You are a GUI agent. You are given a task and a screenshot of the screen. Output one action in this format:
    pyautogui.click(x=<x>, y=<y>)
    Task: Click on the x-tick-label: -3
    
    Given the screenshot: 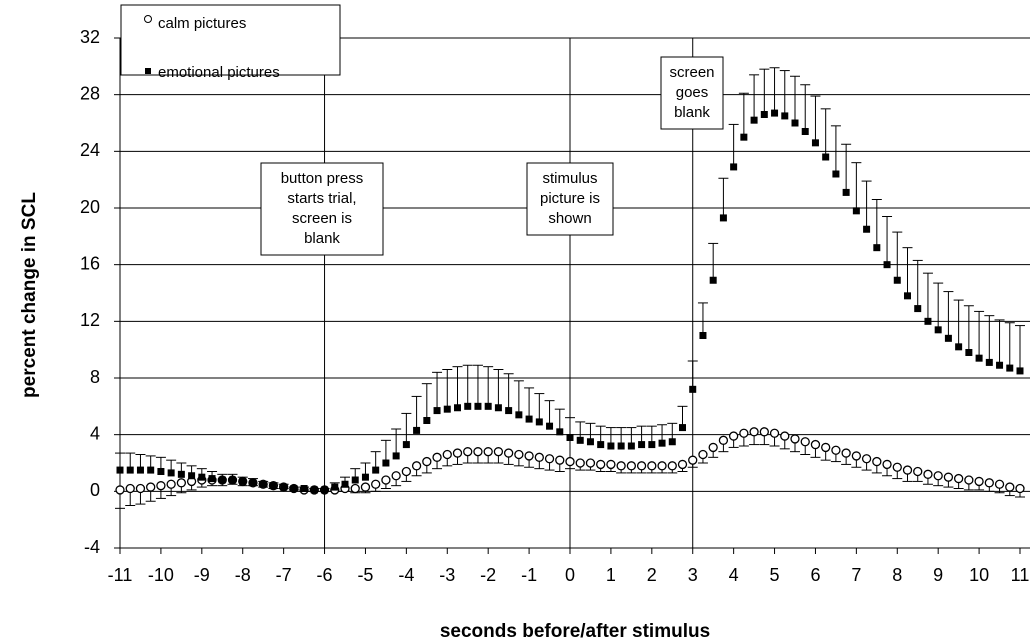 What is the action you would take?
    pyautogui.click(x=447, y=575)
    